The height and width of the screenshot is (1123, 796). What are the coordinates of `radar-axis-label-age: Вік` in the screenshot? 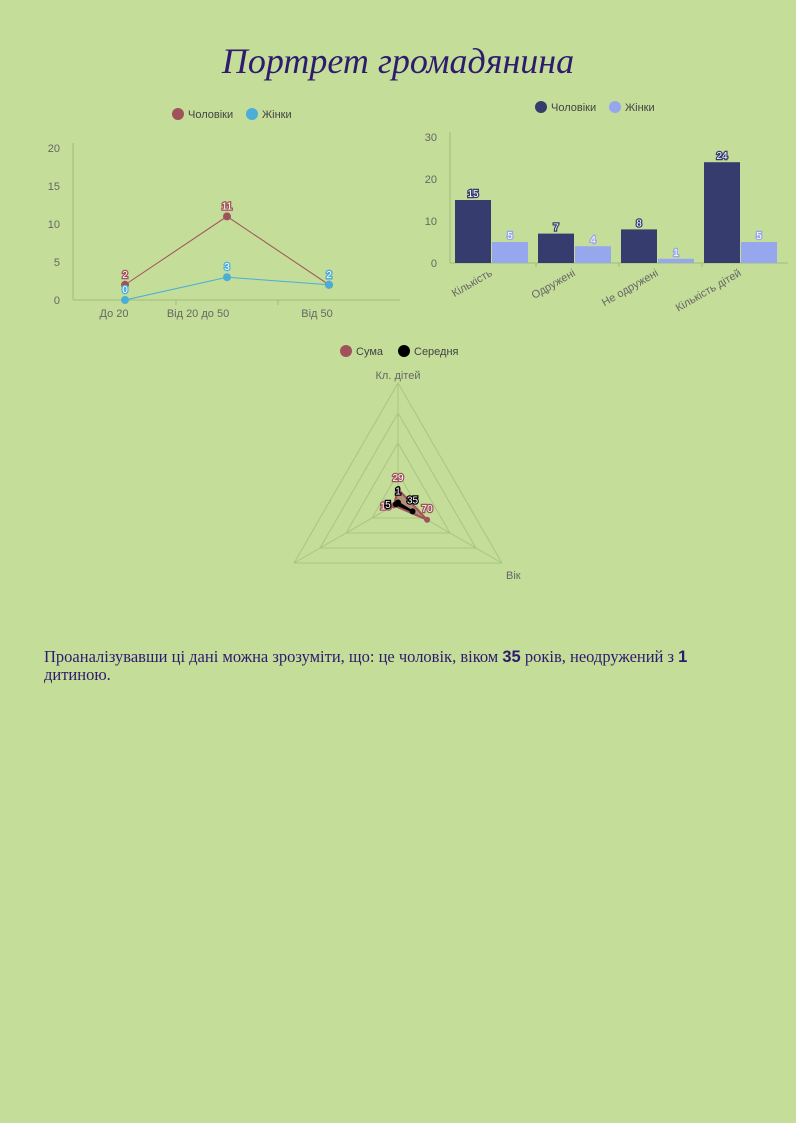 It's located at (513, 576).